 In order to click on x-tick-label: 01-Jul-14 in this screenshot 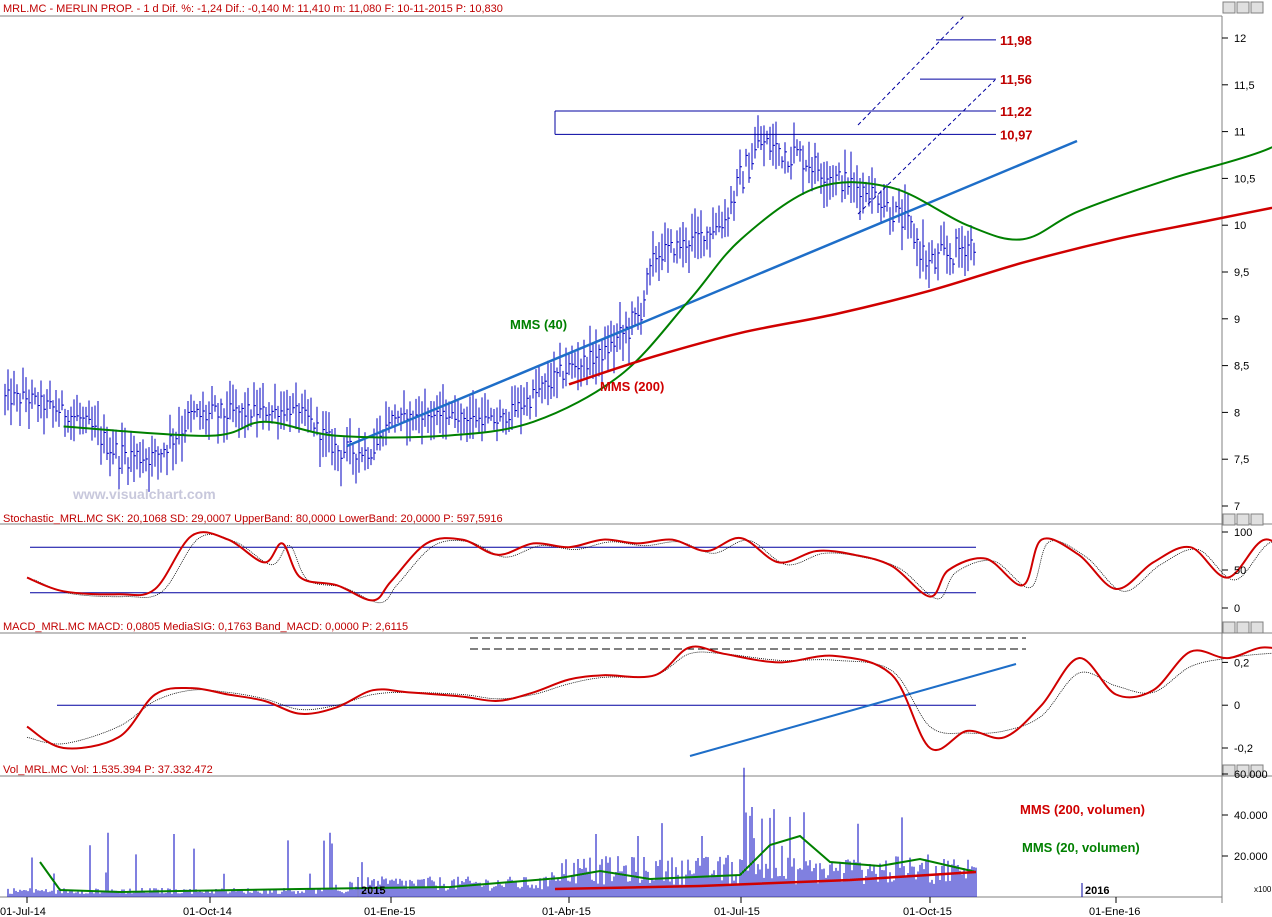, I will do `click(23, 911)`.